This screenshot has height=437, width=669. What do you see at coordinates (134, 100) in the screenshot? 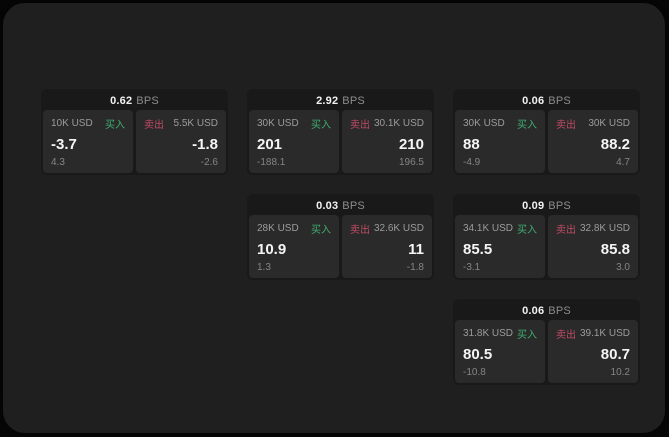
I see `card-header: 0.62 BPS` at bounding box center [134, 100].